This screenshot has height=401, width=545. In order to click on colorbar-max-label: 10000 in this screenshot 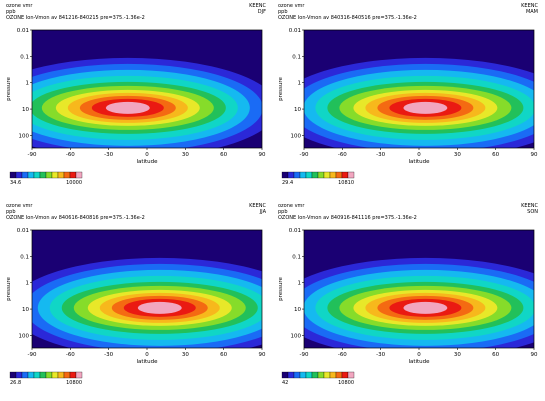, I will do `click(74, 183)`.